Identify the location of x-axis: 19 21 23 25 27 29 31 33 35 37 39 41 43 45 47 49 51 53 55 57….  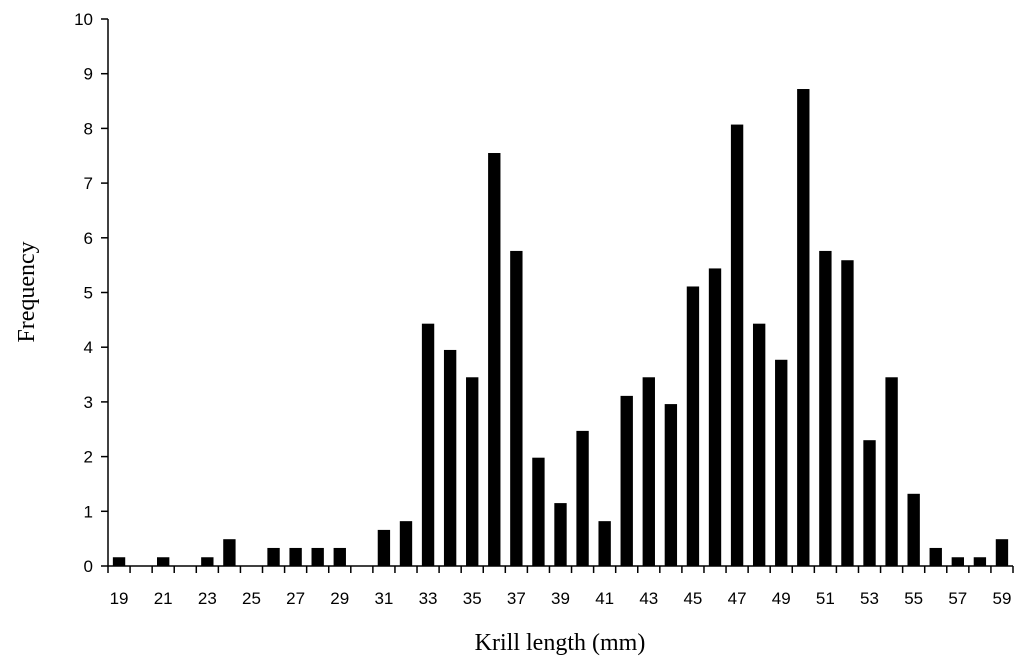
(560, 586).